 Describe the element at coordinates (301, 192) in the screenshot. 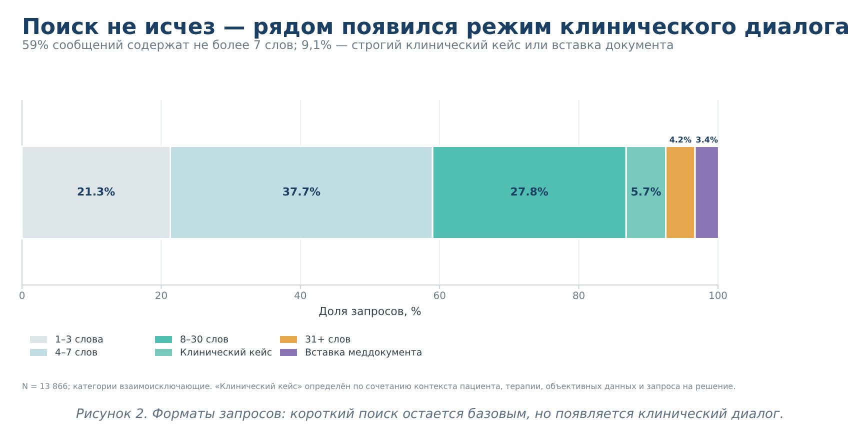

I see `data-label: 37.7%` at that location.